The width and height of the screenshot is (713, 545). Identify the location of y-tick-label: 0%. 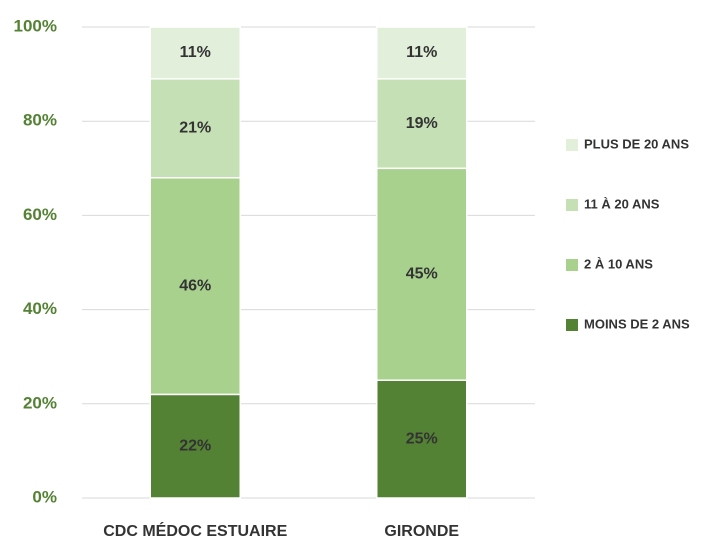
(44, 496).